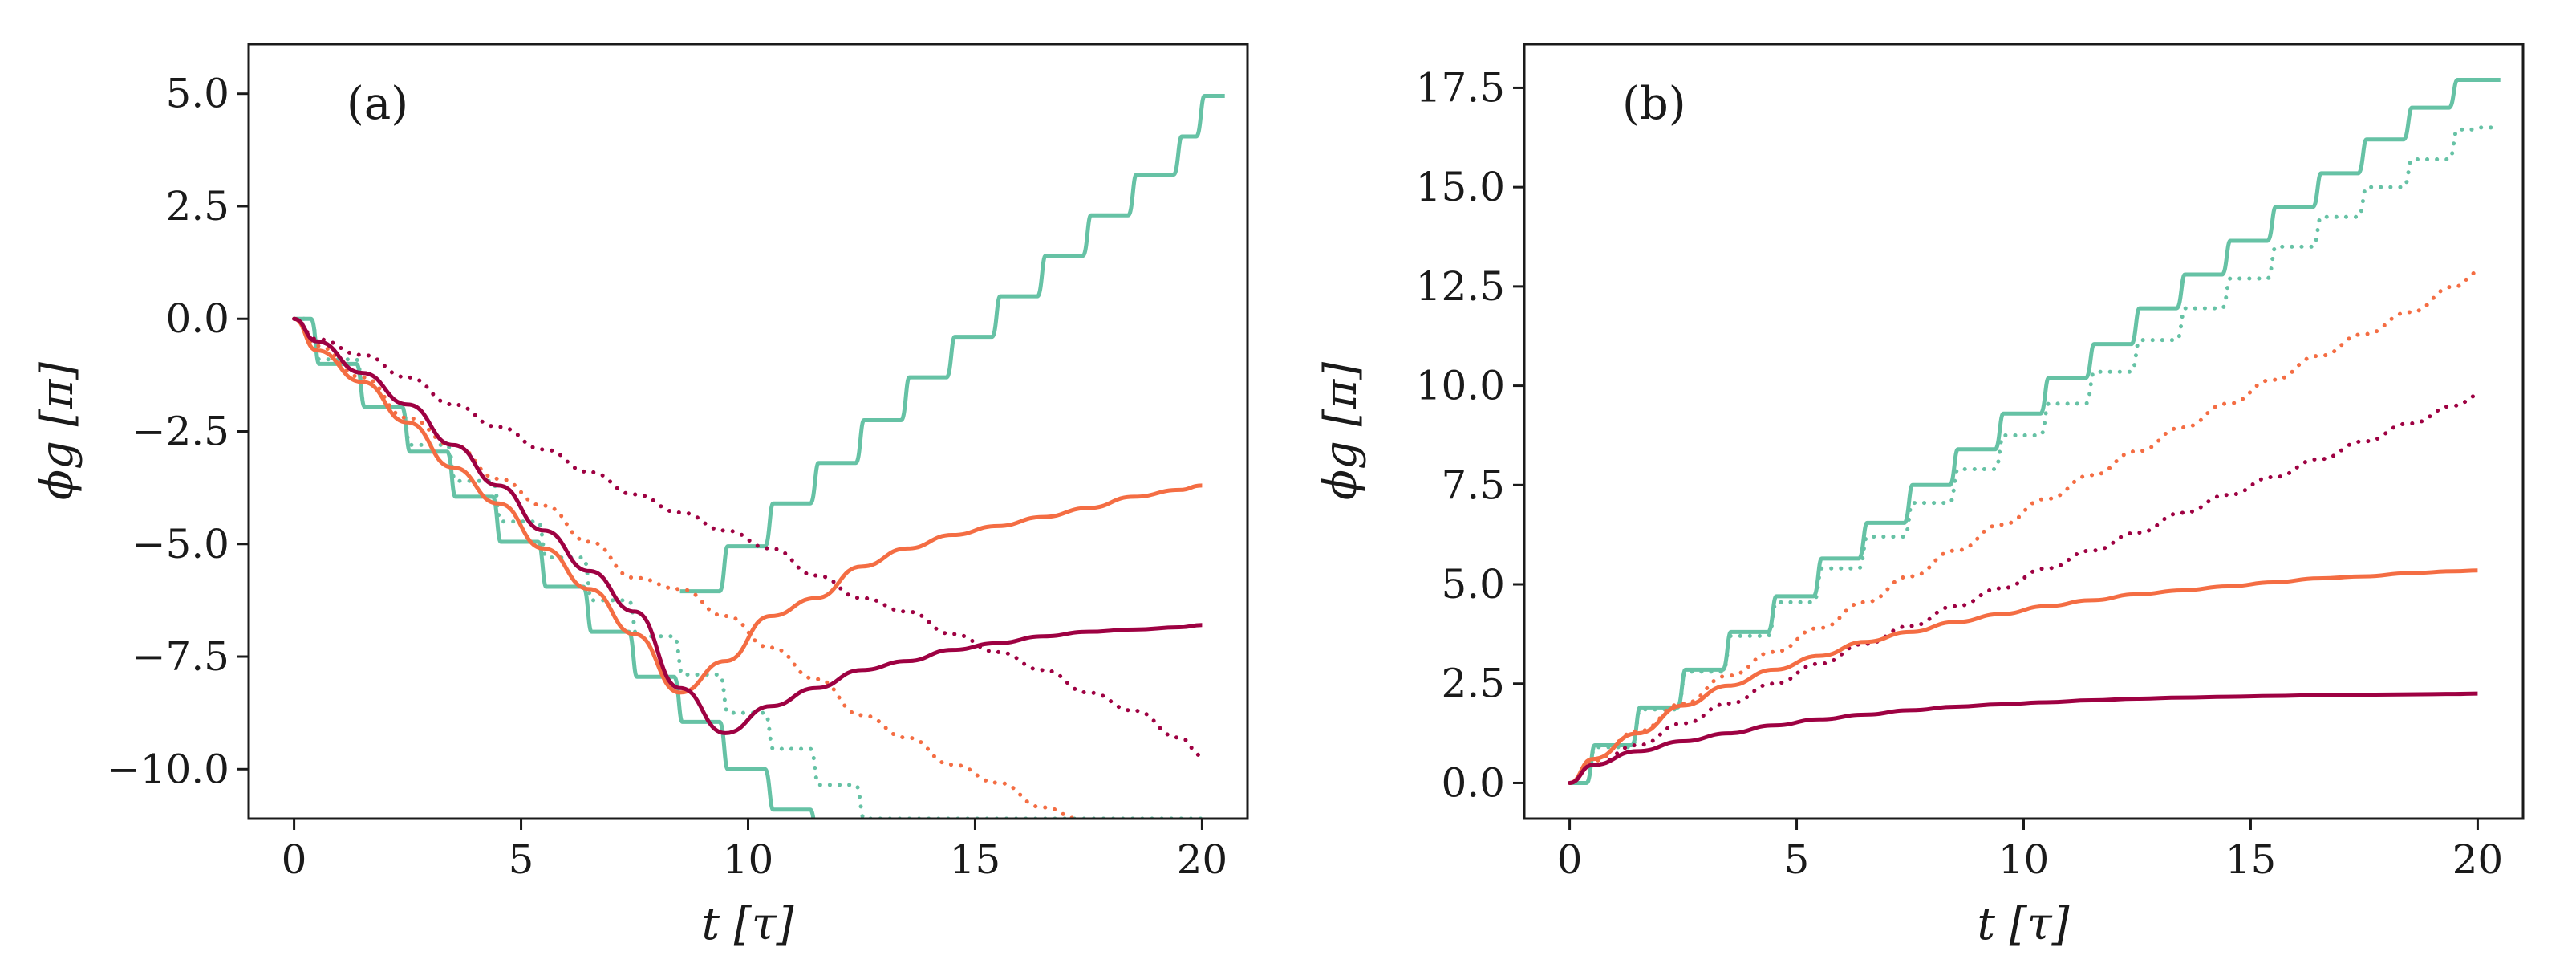 The image size is (2576, 972). I want to click on panel-b-series-crimson-dotted, so click(2024, 589).